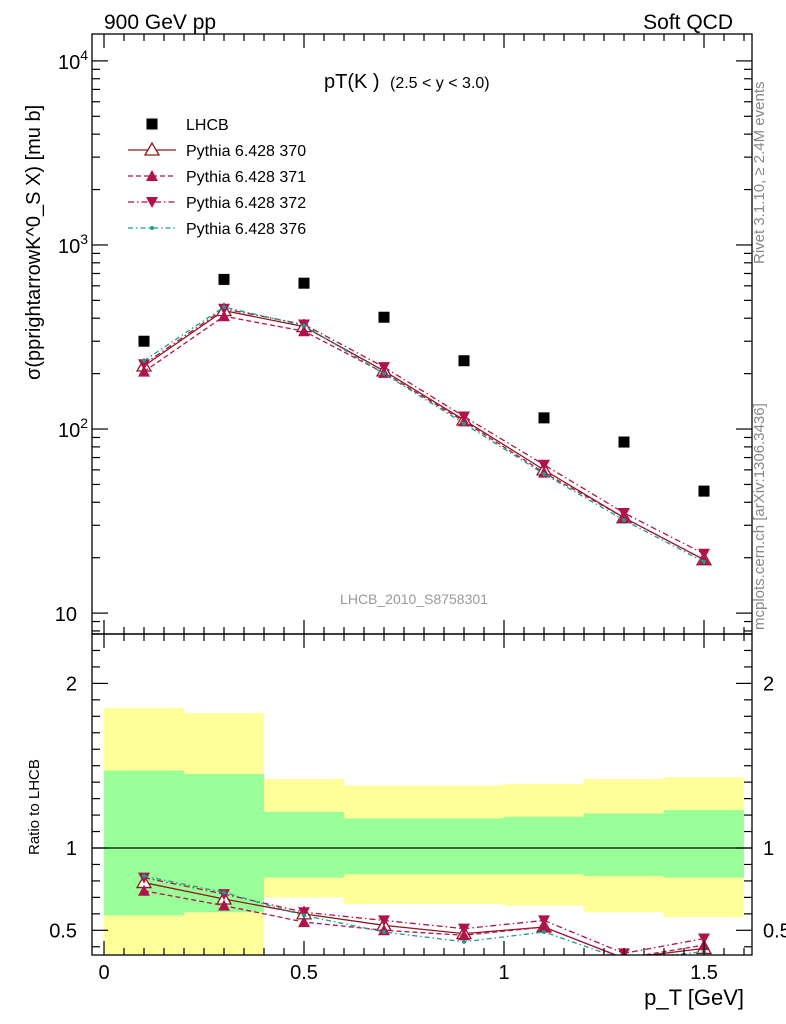 This screenshot has width=786, height=1024. I want to click on ratio-plot, so click(424, 913).